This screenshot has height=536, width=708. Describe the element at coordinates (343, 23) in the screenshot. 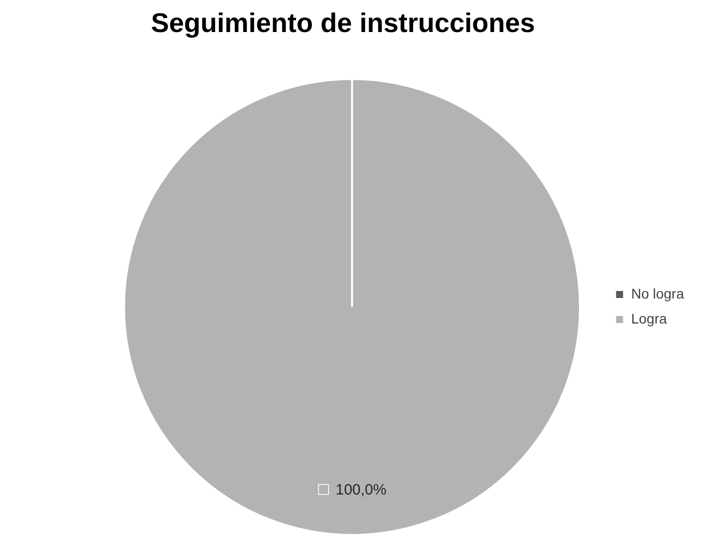

I see `chart-title: Seguimiento de instrucciones` at that location.